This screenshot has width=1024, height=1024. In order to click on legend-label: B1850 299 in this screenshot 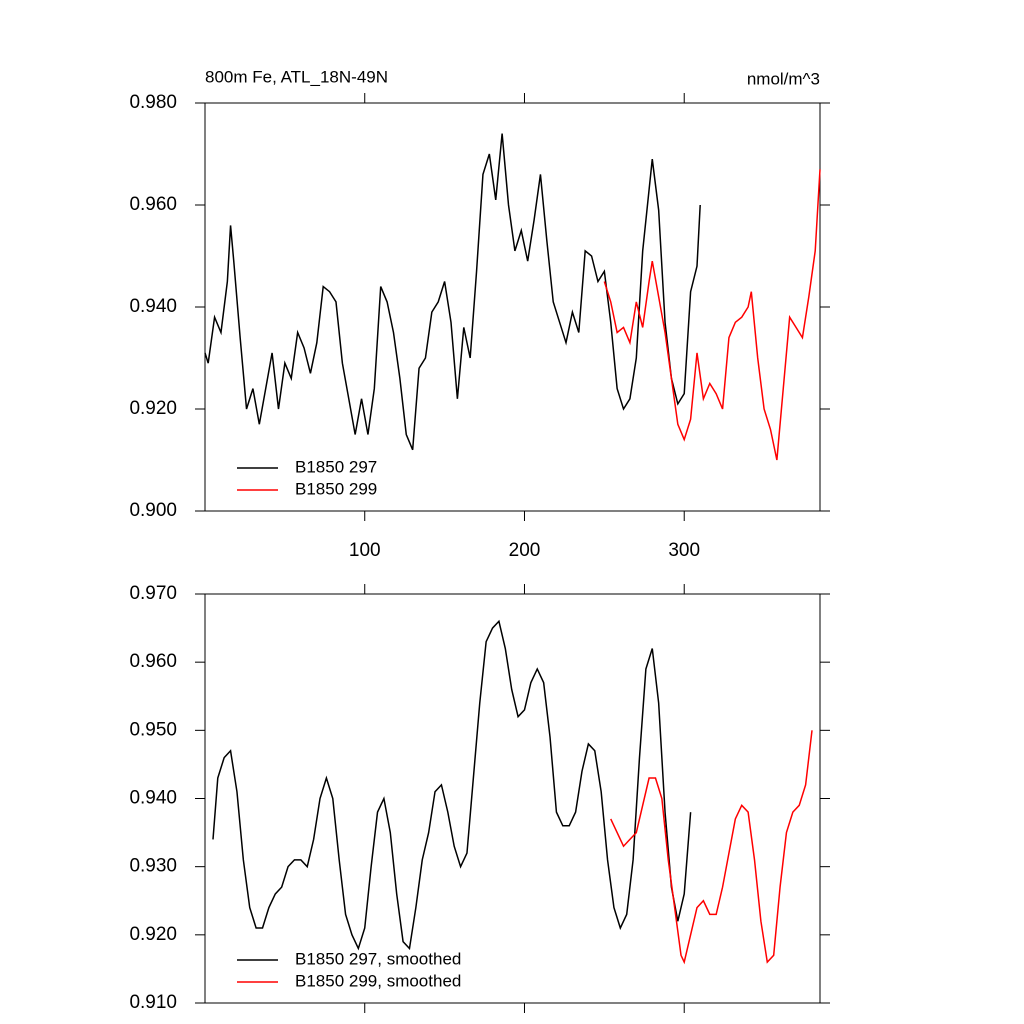, I will do `click(336, 488)`.